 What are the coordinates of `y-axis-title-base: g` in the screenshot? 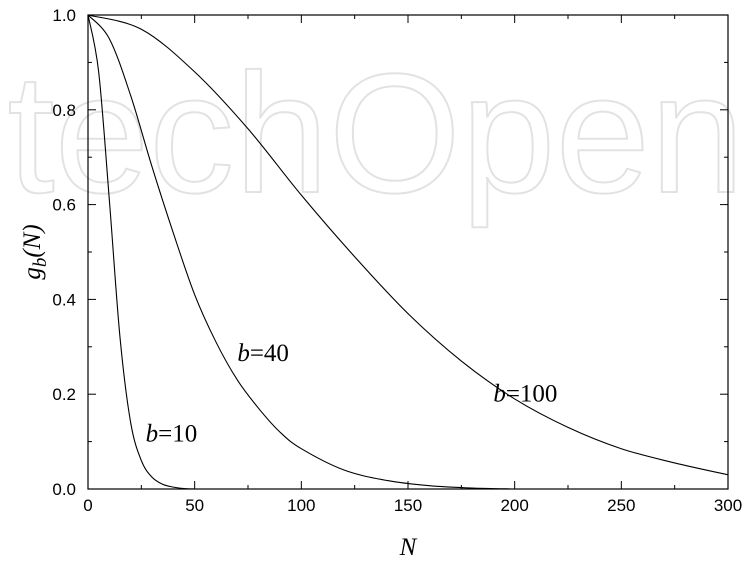 It's located at (32, 273).